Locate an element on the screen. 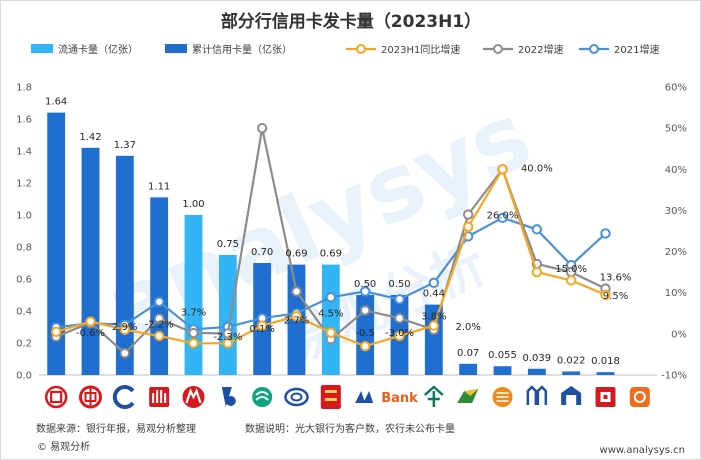  growth-value-label: 3.8% is located at coordinates (433, 317).